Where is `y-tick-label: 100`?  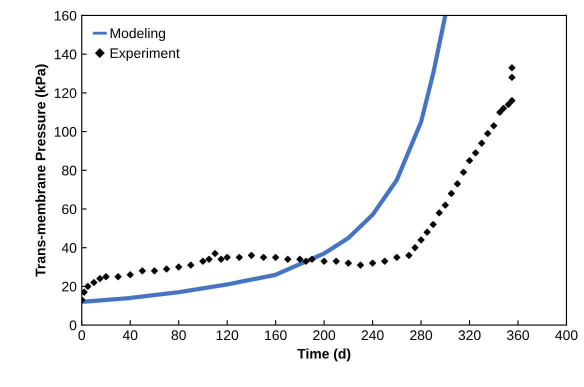
y-tick-label: 100 is located at coordinates (65, 131).